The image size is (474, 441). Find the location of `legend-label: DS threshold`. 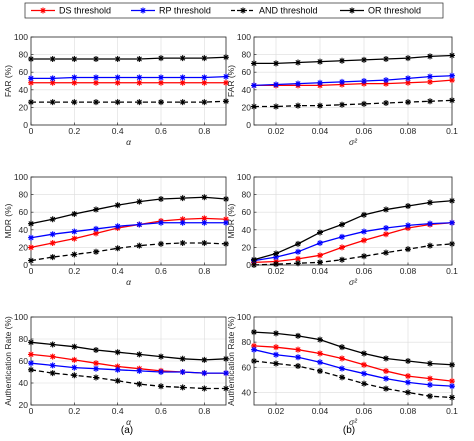

legend-label: DS threshold is located at coordinates (85, 11).